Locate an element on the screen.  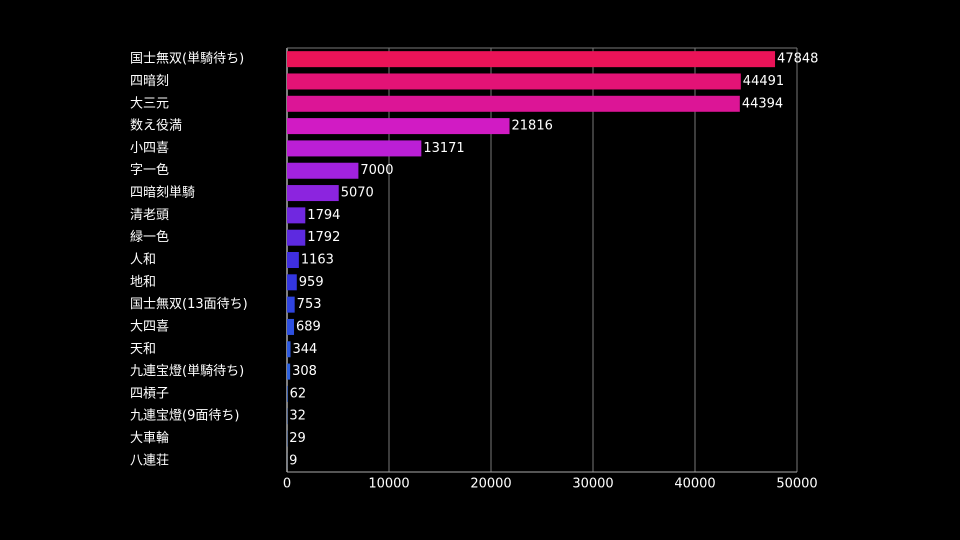
value-label: 21816 is located at coordinates (532, 126).